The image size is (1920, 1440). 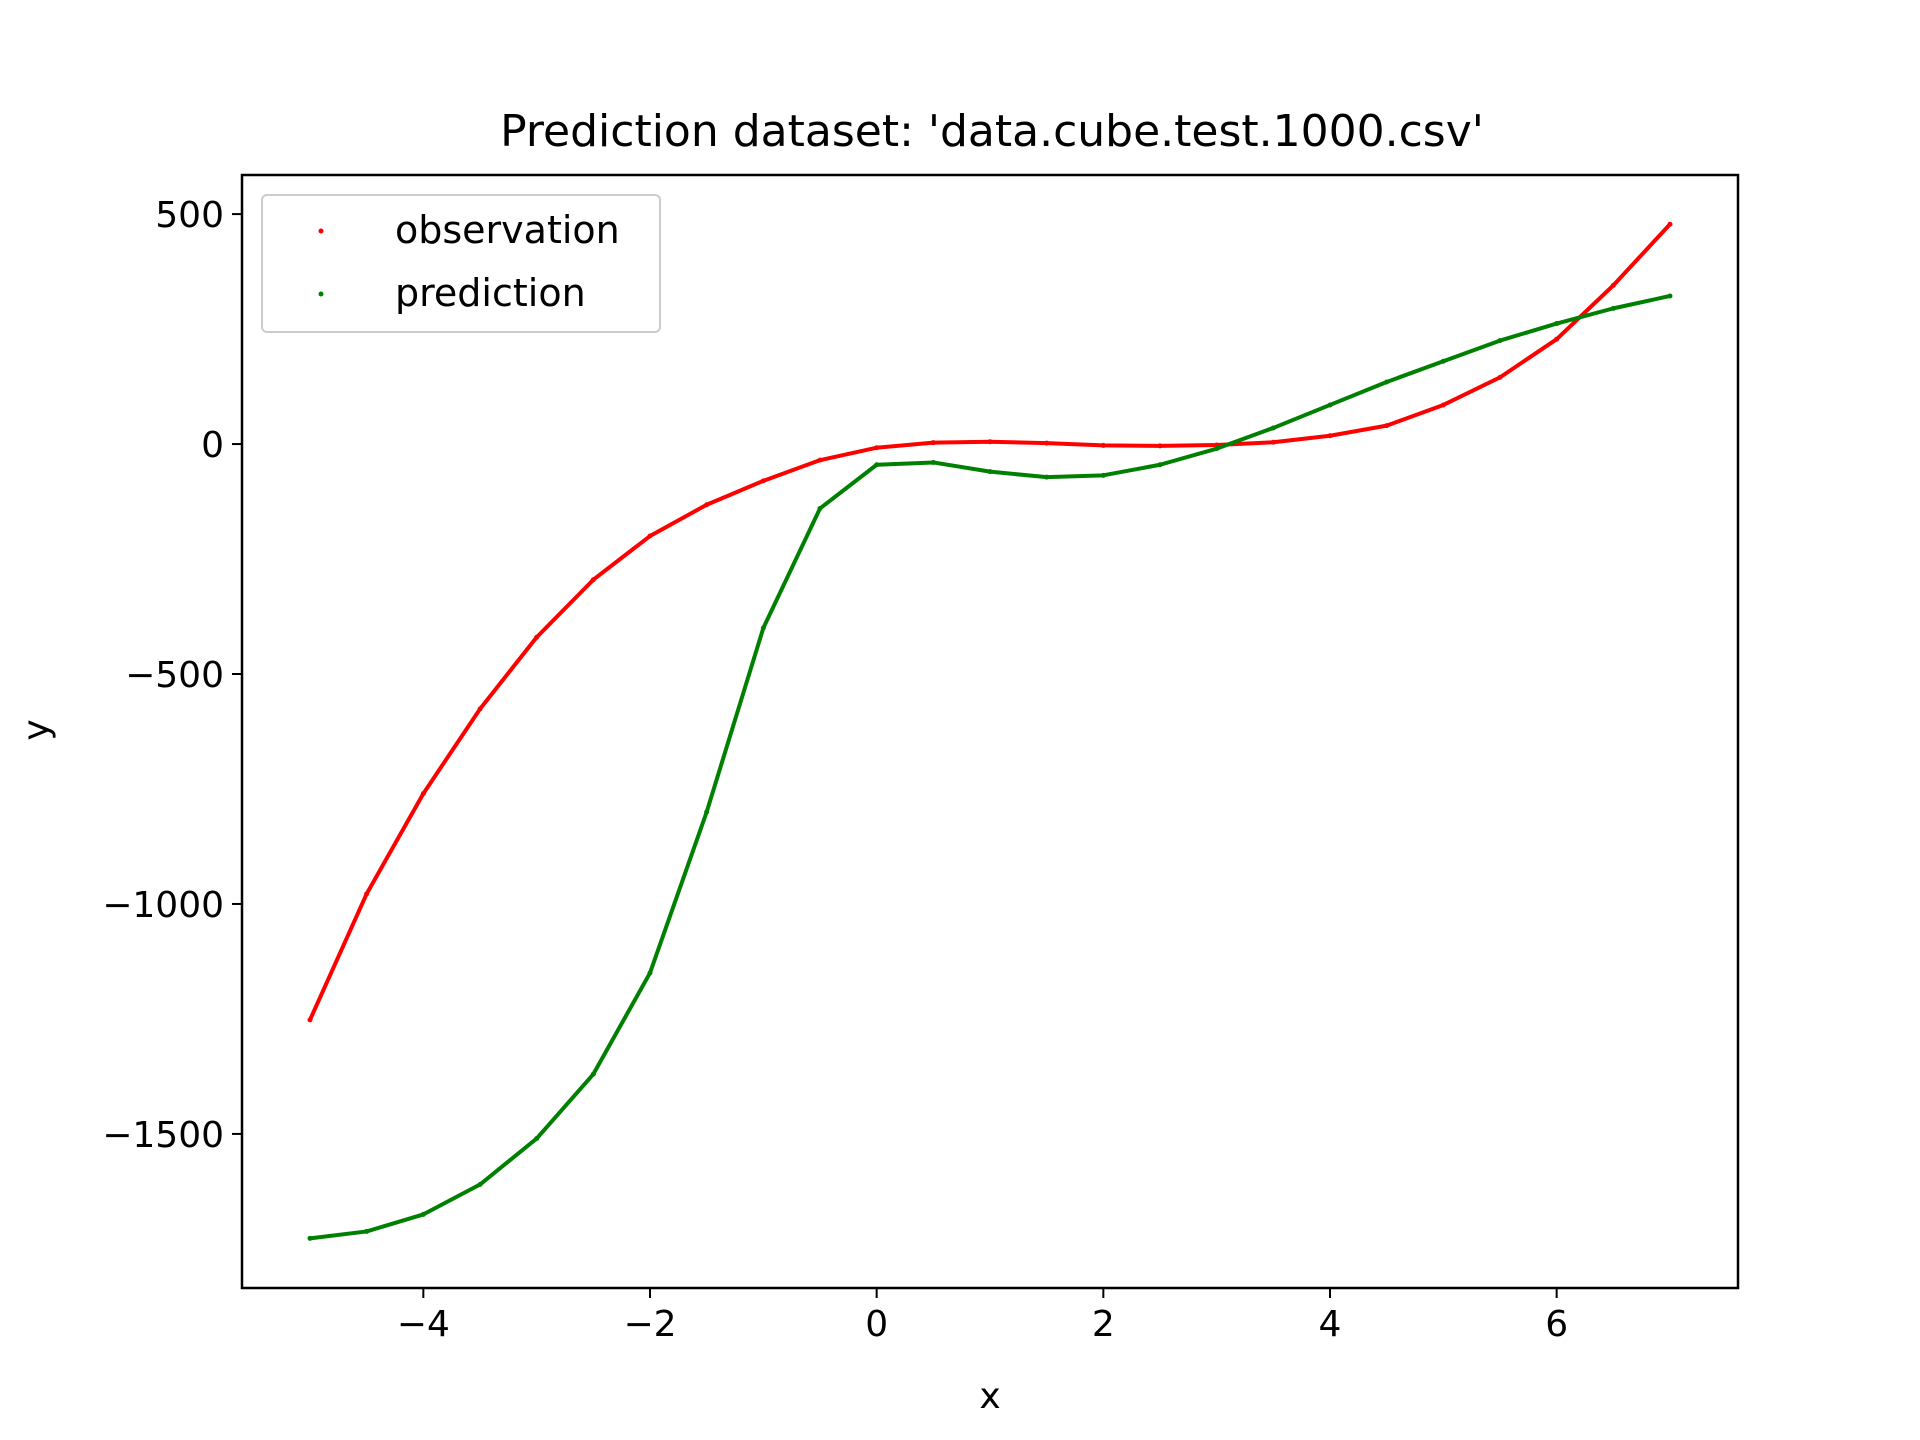 What do you see at coordinates (1103, 1324) in the screenshot?
I see `x-tick-label: 2` at bounding box center [1103, 1324].